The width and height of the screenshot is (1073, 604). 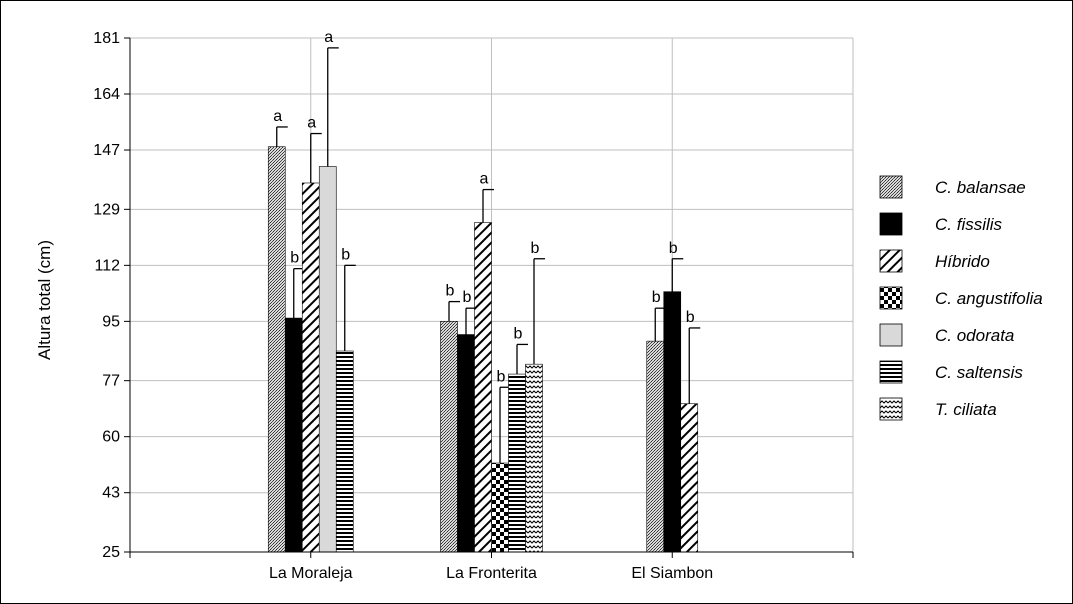 I want to click on y-tick-label: 77, so click(x=111, y=381).